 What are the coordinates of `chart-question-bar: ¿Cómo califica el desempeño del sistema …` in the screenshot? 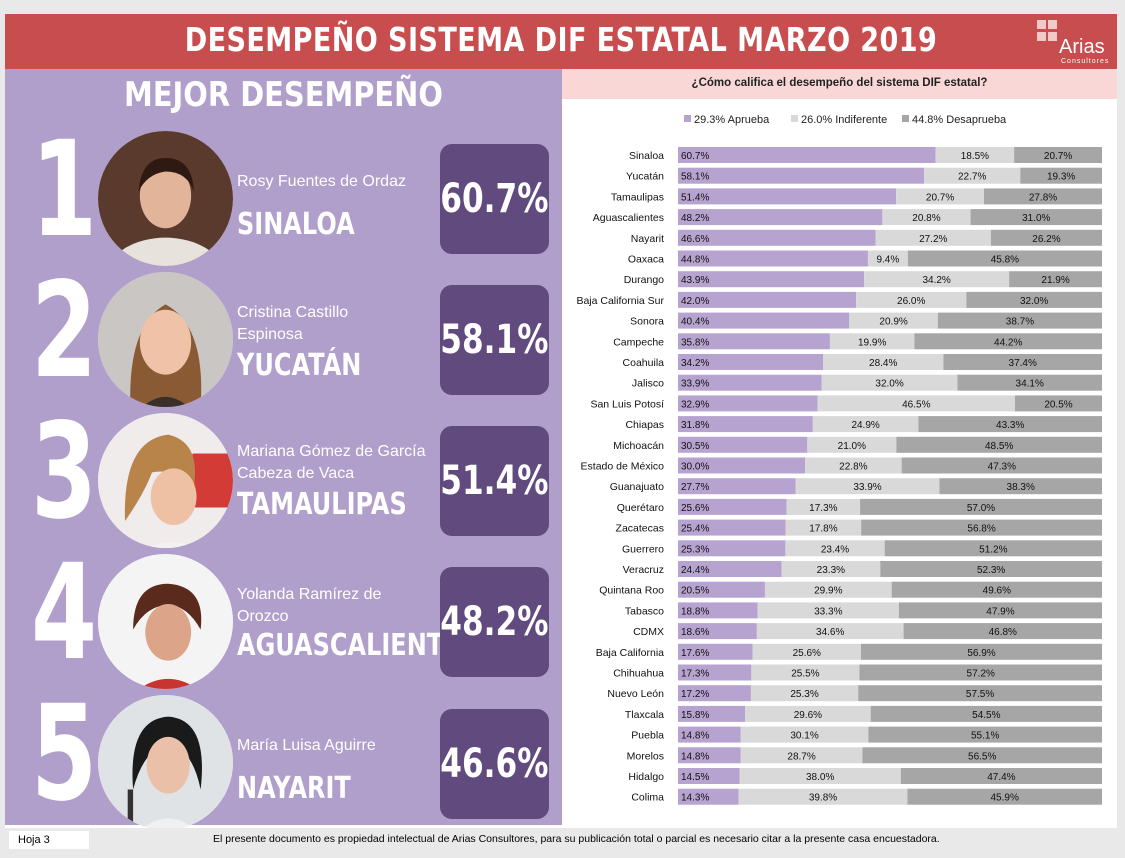 It's located at (839, 84).